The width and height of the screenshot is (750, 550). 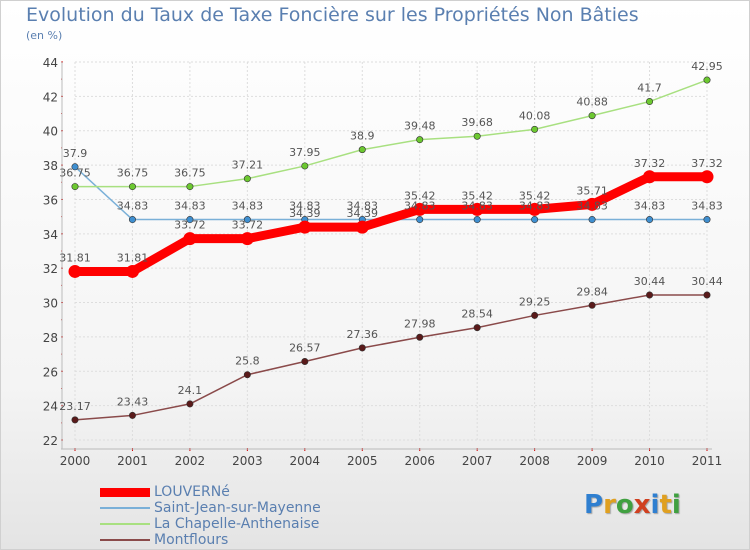 What do you see at coordinates (50, 63) in the screenshot?
I see `y-tick-label: 44` at bounding box center [50, 63].